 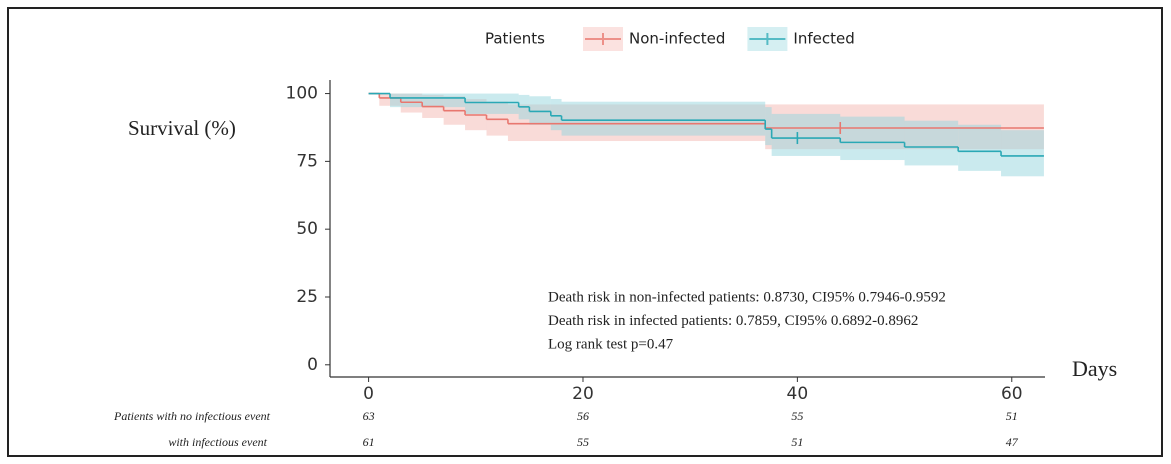 What do you see at coordinates (369, 416) in the screenshot?
I see `risk-count: 63` at bounding box center [369, 416].